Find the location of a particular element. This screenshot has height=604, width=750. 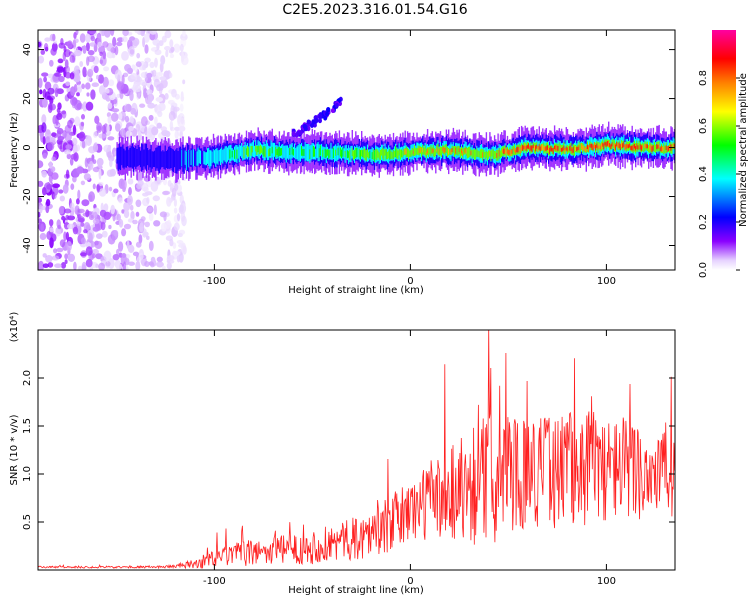

spur-cell is located at coordinates (312, 125).